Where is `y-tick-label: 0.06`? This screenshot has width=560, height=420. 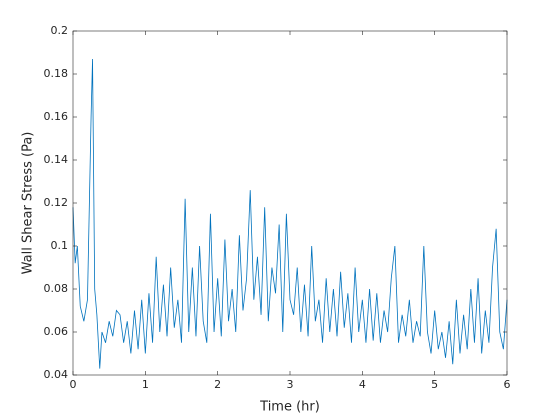
y-tick-label: 0.06 is located at coordinates (56, 331).